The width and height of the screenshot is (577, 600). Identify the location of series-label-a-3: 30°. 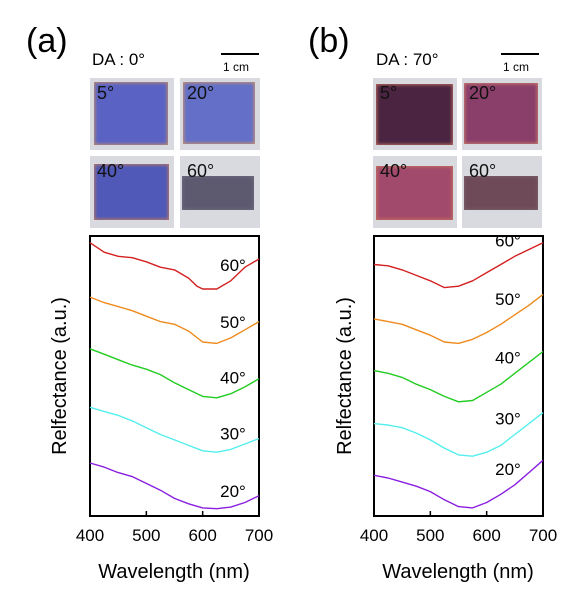
(233, 433).